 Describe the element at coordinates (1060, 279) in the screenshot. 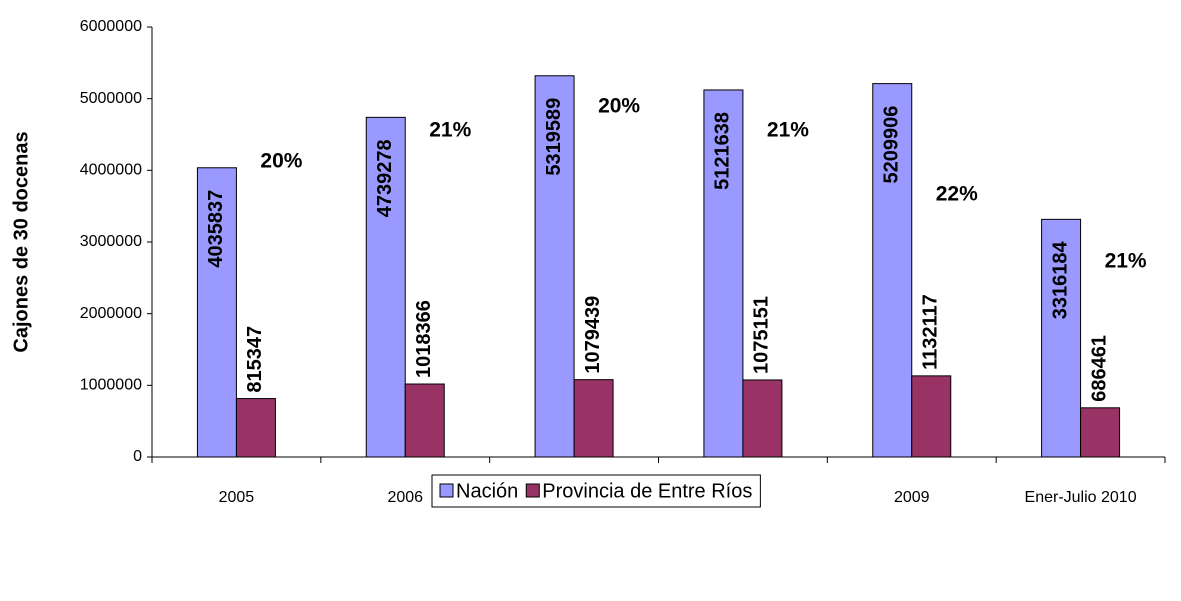

I see `value-label: 3316184` at that location.